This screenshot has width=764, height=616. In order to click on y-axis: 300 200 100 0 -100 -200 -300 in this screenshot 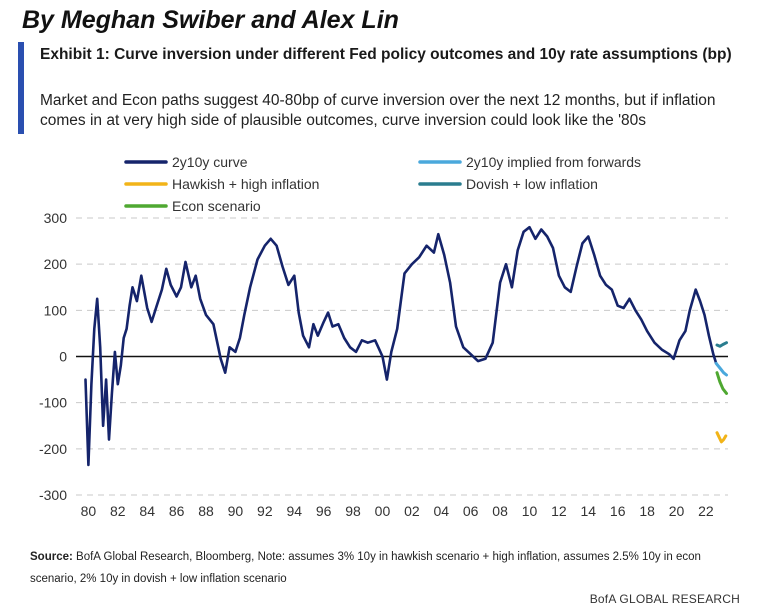, I will do `click(53, 356)`.